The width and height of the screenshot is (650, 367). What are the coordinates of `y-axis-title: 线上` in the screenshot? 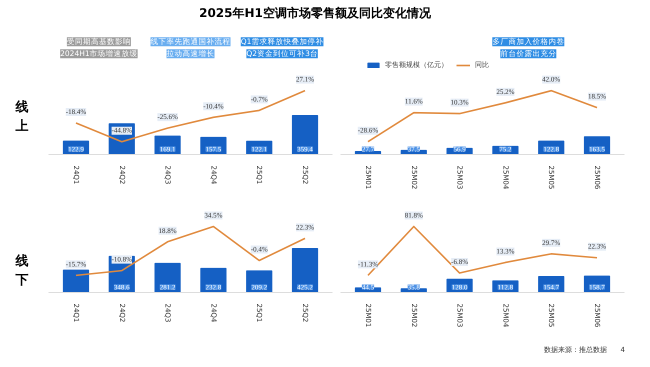 It's located at (22, 117).